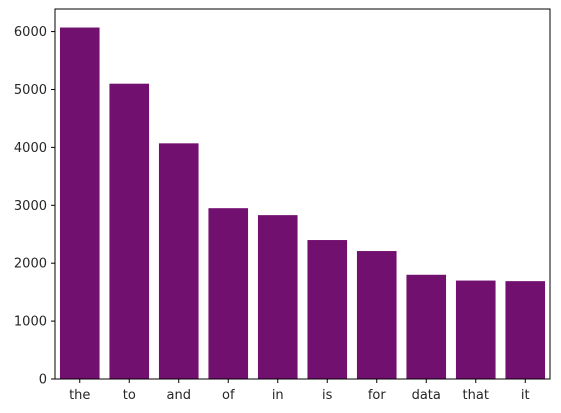 This screenshot has width=561, height=413. I want to click on y-axis: 0 1000 2000 3000 4000 5000 6000, so click(34, 206).